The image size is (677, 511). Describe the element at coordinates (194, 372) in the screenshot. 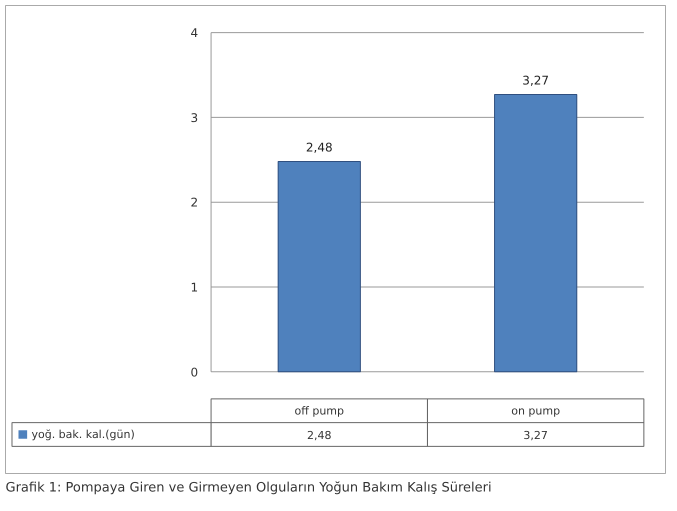

I see `y-tick-label: 0` at that location.